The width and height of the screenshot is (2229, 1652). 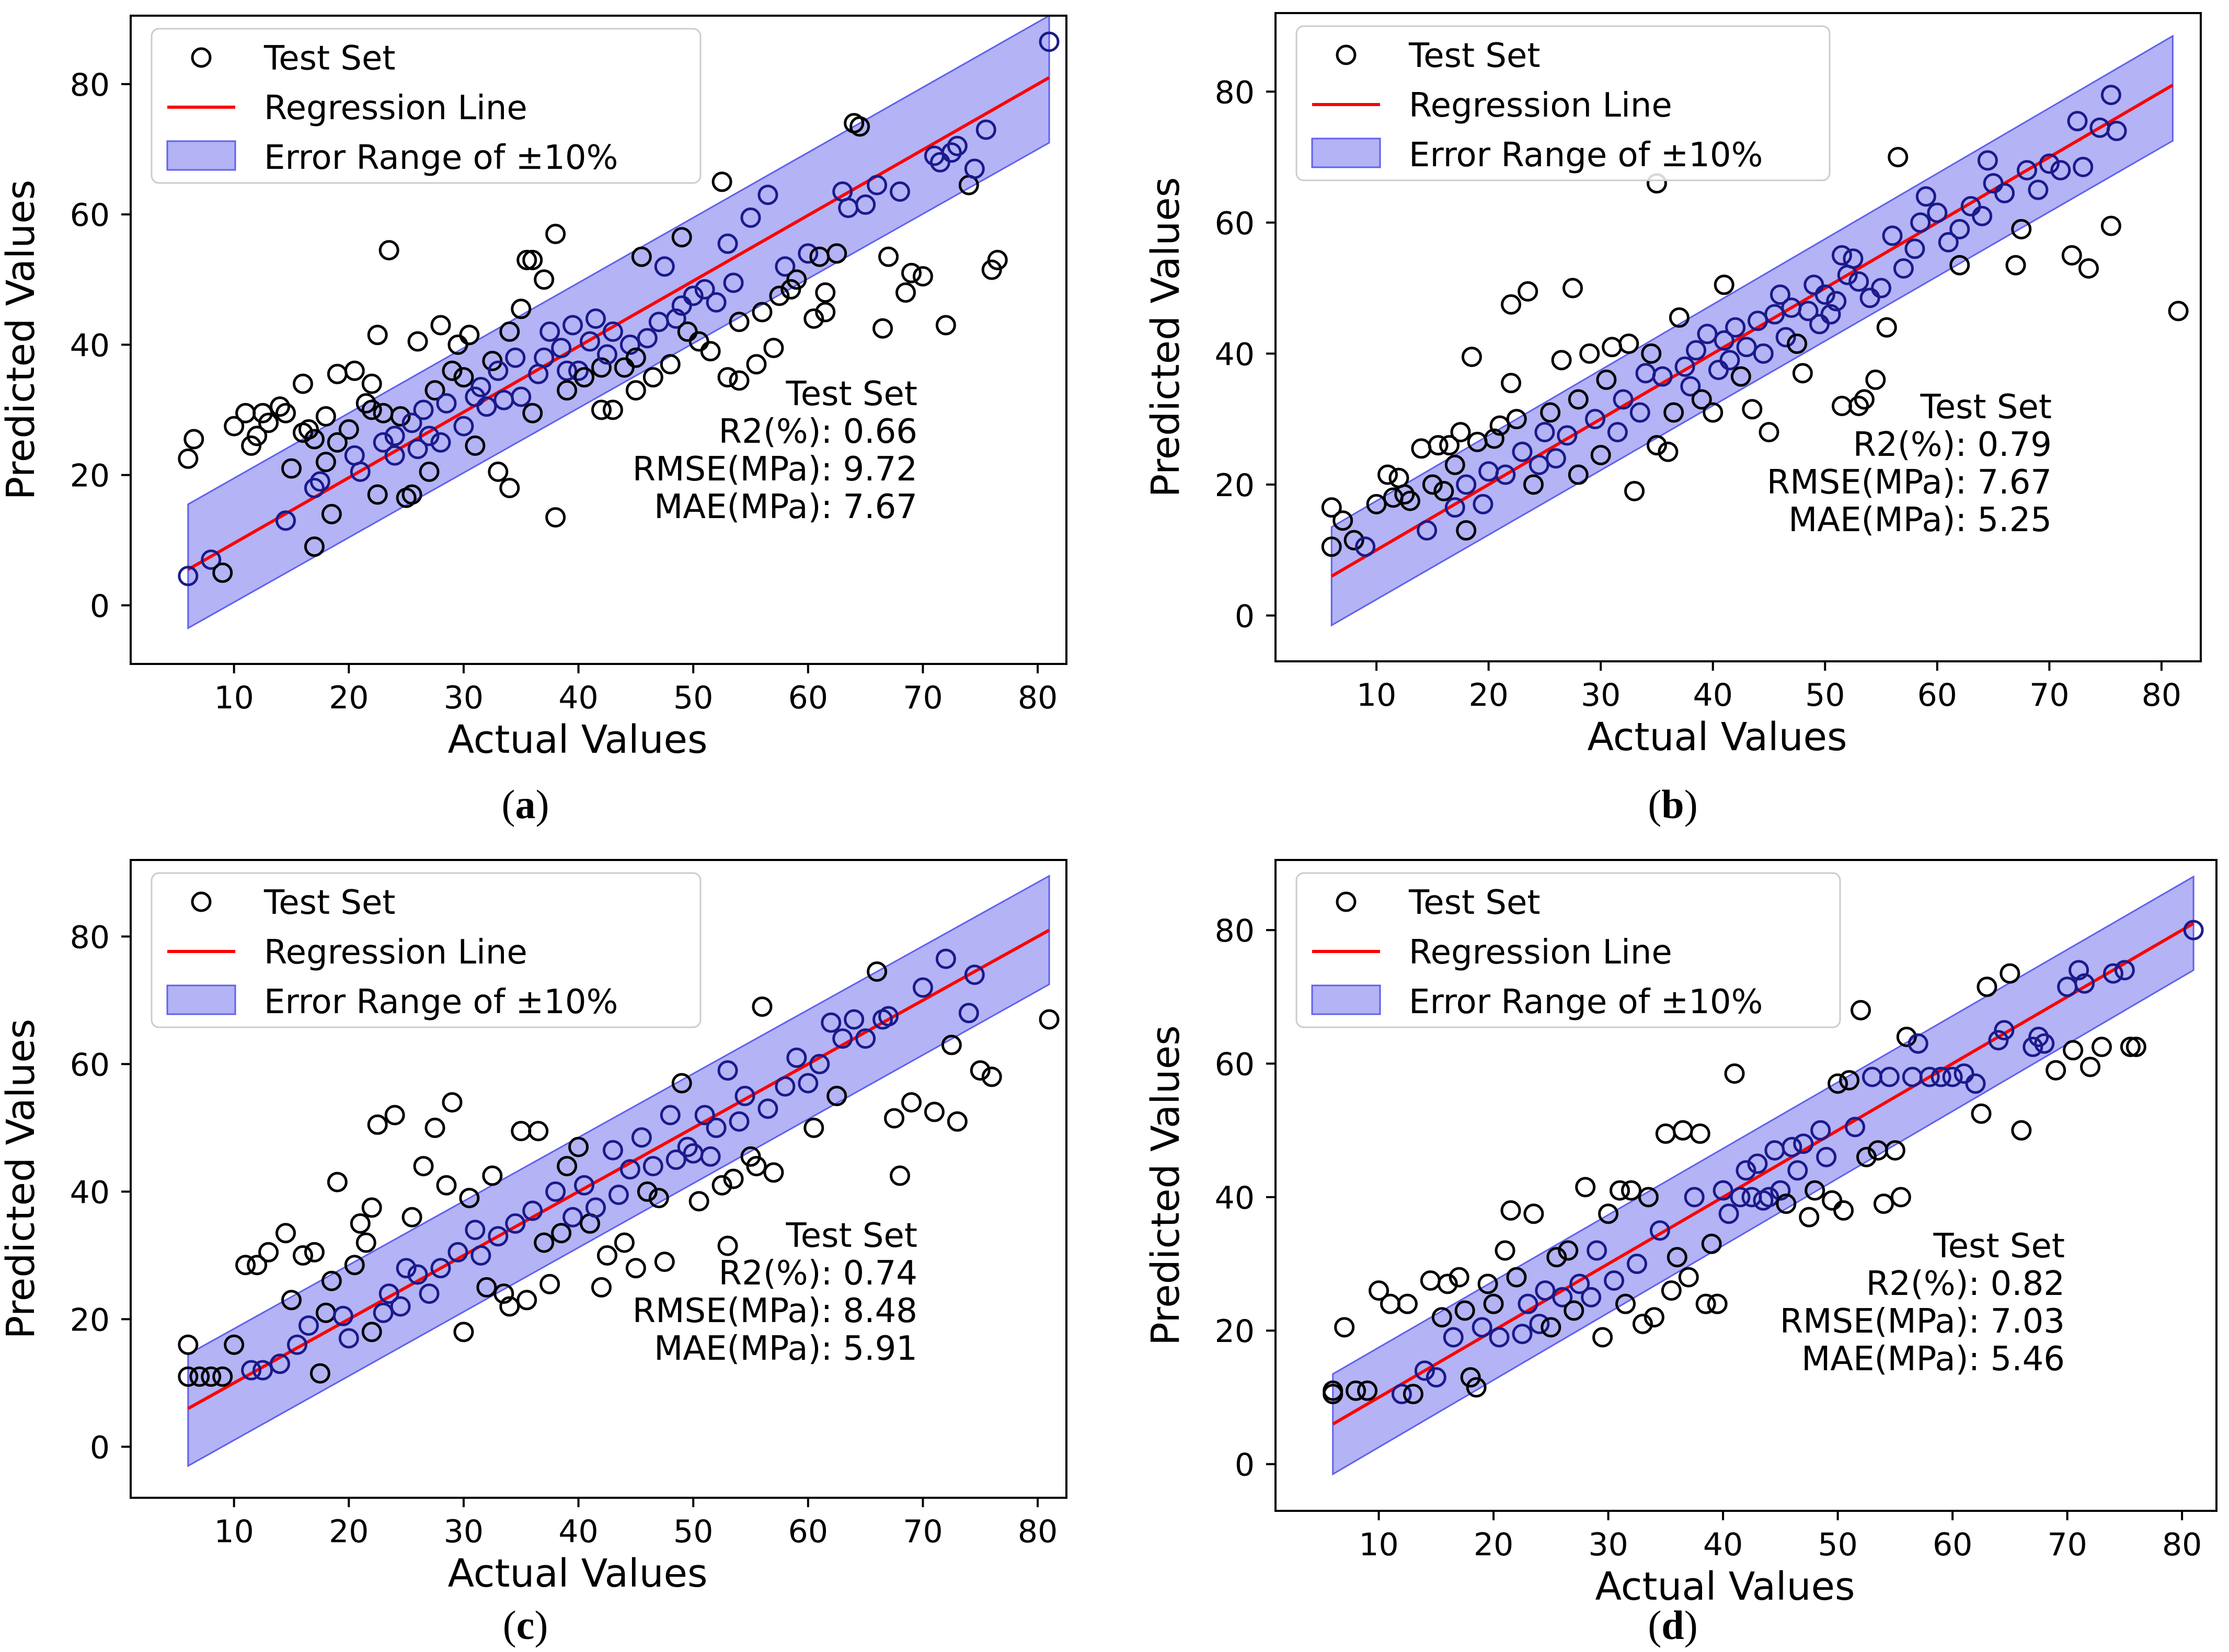 I want to click on legend-label: Regression Line, so click(x=395, y=108).